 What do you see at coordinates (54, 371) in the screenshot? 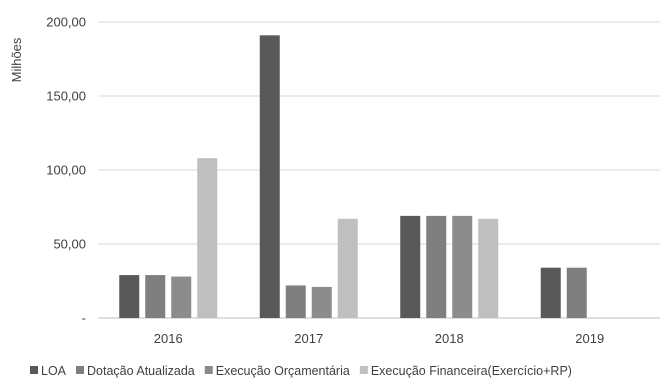
I see `legend-label: LOA` at bounding box center [54, 371].